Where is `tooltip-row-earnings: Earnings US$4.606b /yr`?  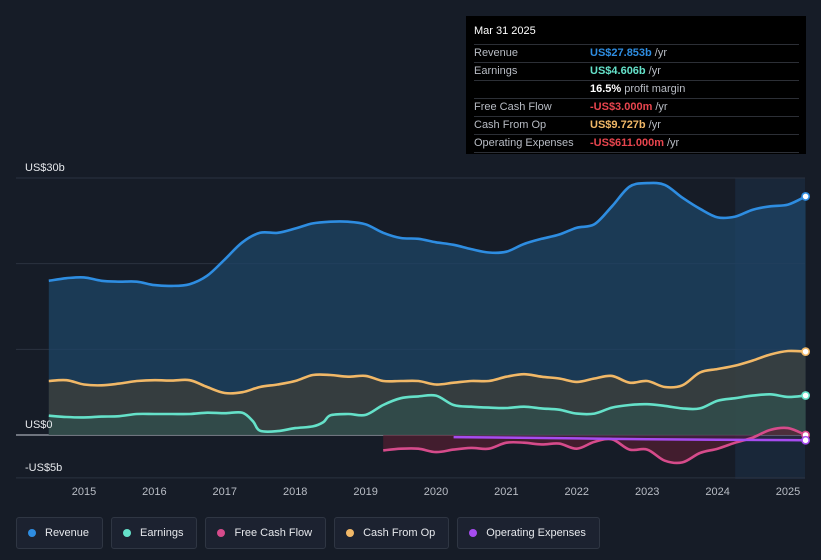 tooltip-row-earnings: Earnings US$4.606b /yr is located at coordinates (636, 71).